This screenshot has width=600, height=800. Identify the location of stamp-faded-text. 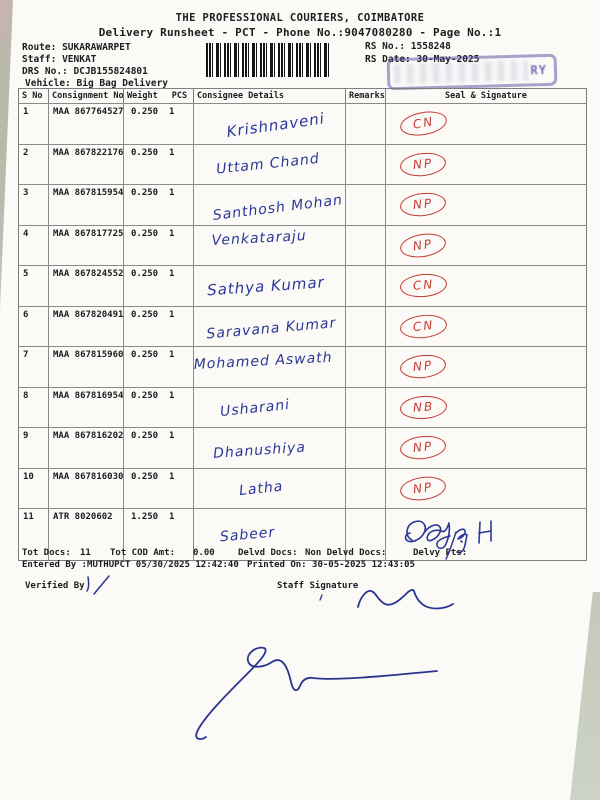
(461, 72).